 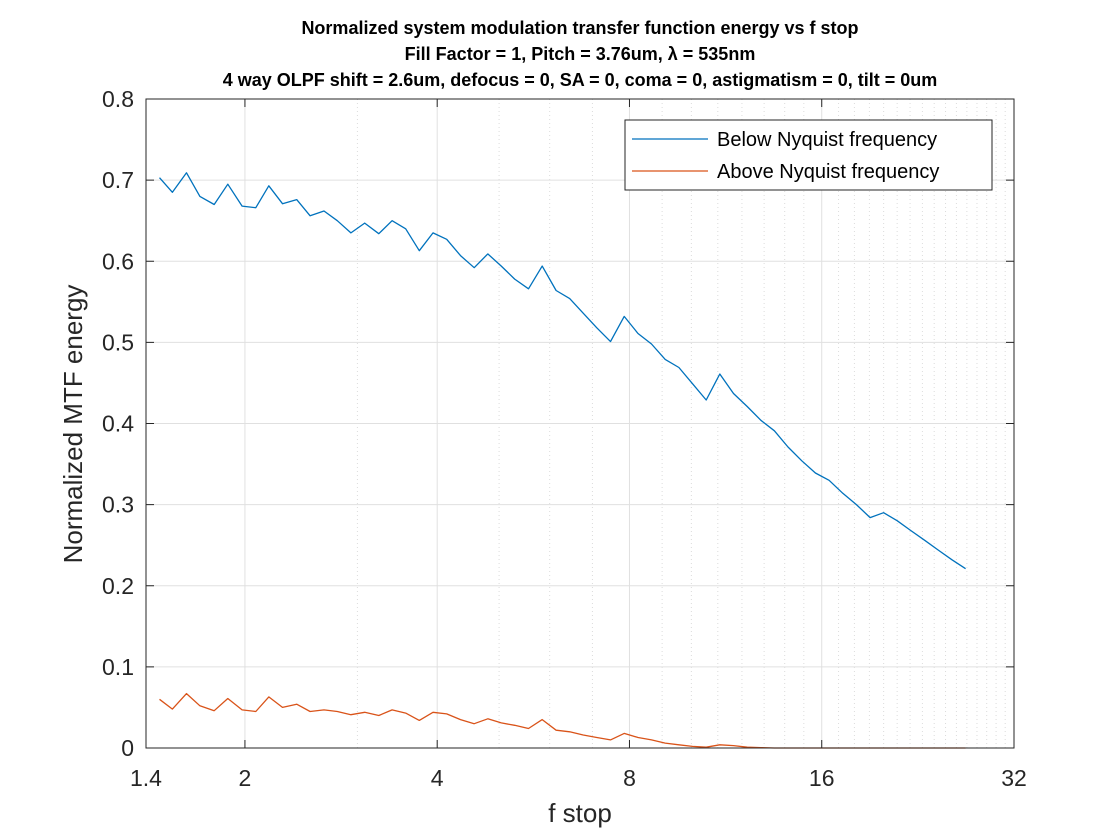 What do you see at coordinates (146, 778) in the screenshot?
I see `x-tick-label: 1.4` at bounding box center [146, 778].